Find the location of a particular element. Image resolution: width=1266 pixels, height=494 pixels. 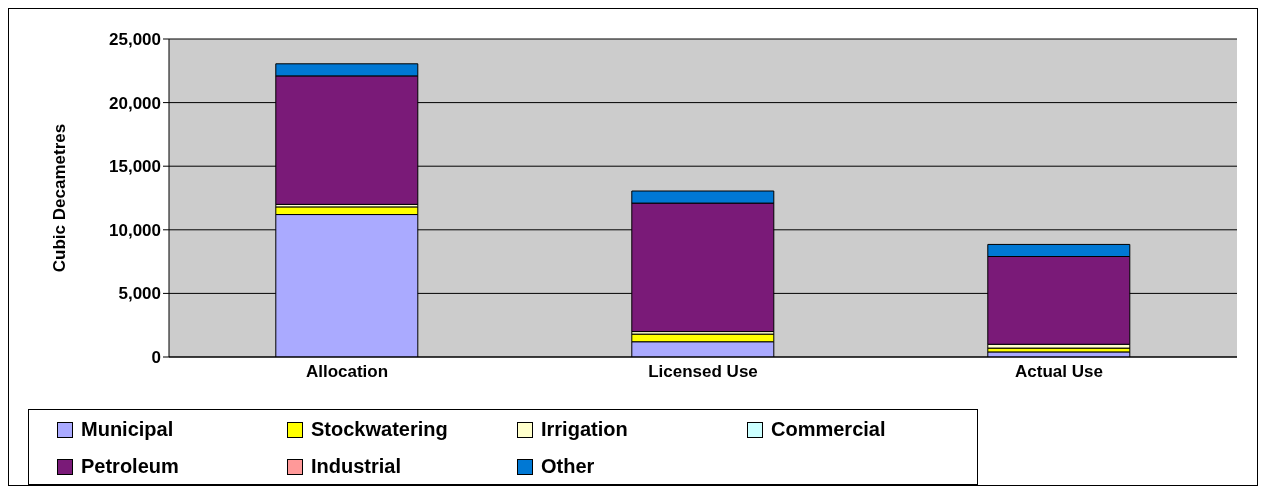

legend-label: Stockwatering is located at coordinates (379, 429).